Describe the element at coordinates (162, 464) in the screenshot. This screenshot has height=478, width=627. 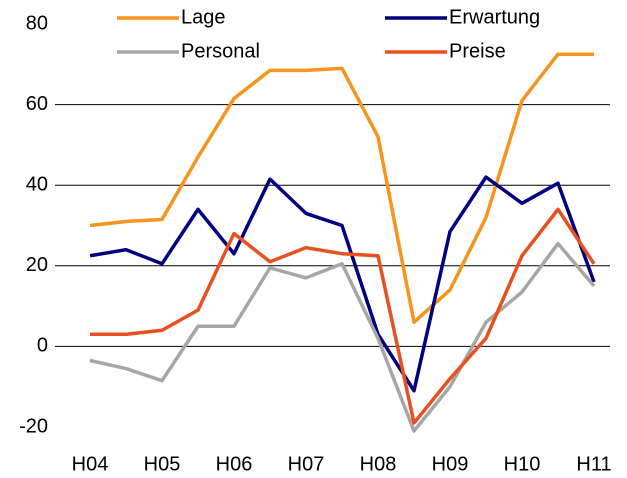
I see `x-tick-label: H05` at that location.